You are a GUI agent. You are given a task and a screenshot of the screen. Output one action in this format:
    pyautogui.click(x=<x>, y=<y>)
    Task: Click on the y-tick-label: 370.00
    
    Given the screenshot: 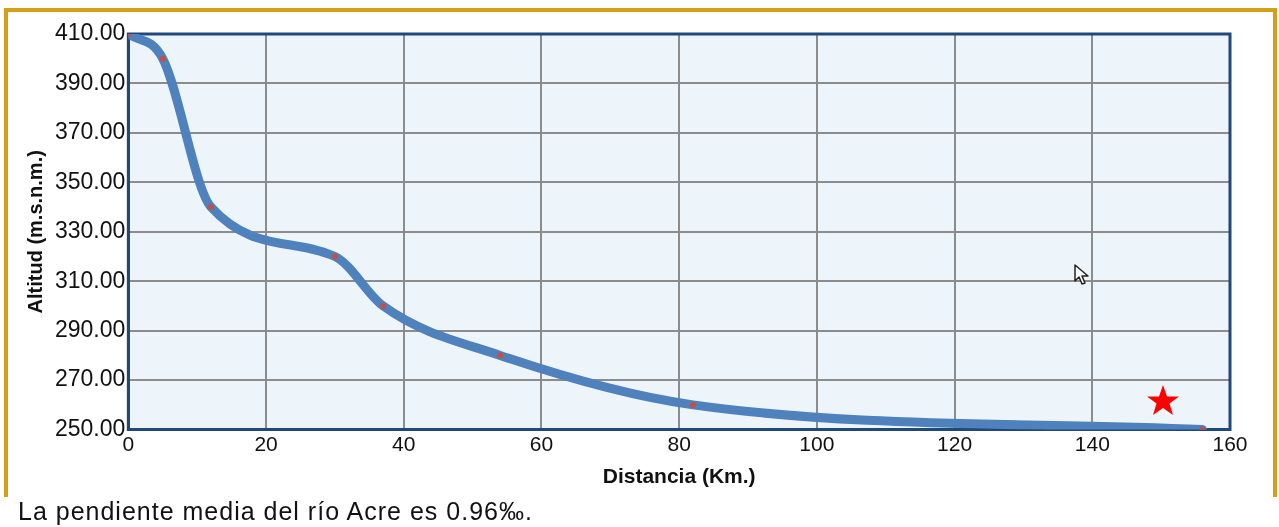 What is the action you would take?
    pyautogui.click(x=90, y=131)
    